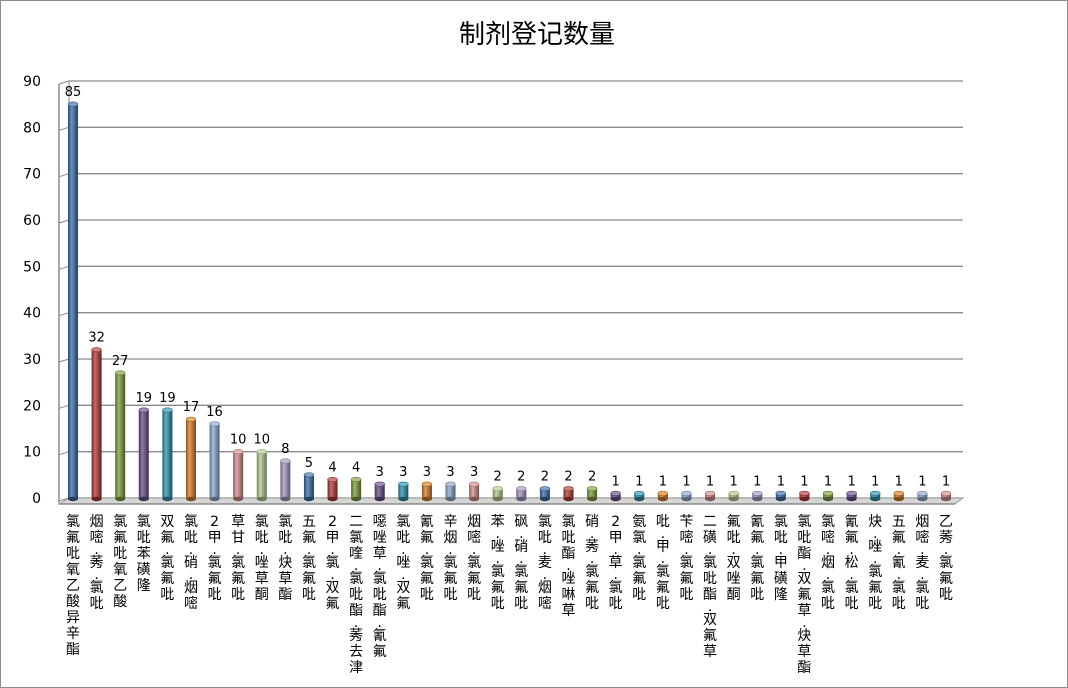  Describe the element at coordinates (333, 563) in the screenshot. I see `x-tick-label: 2 甲·氯·双氟` at that location.